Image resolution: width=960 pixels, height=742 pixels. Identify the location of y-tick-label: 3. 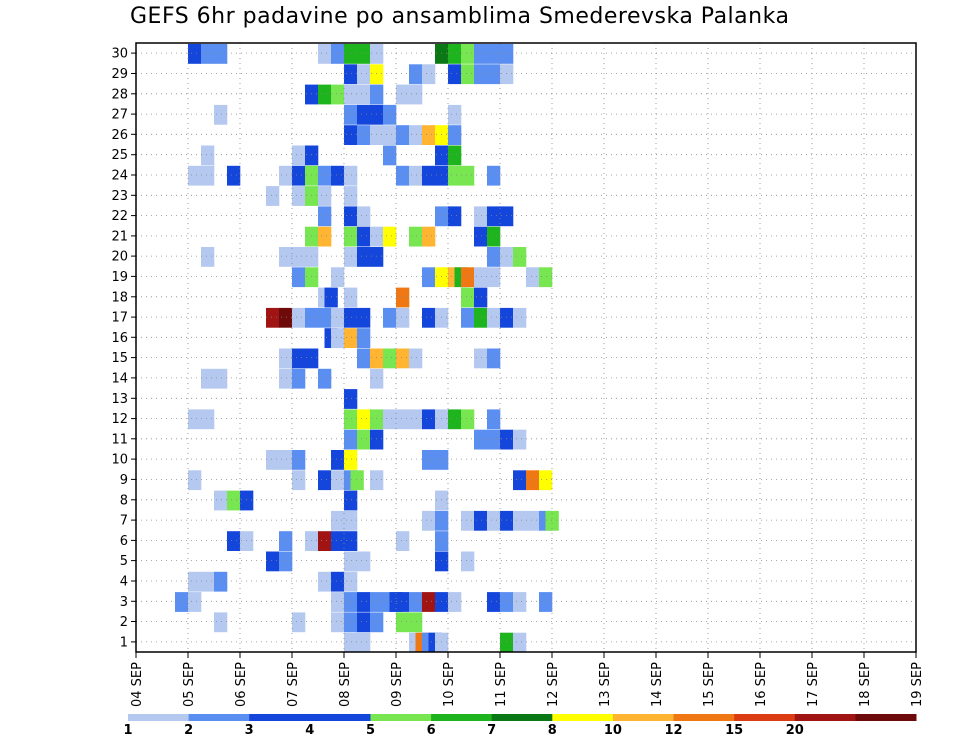
(124, 602).